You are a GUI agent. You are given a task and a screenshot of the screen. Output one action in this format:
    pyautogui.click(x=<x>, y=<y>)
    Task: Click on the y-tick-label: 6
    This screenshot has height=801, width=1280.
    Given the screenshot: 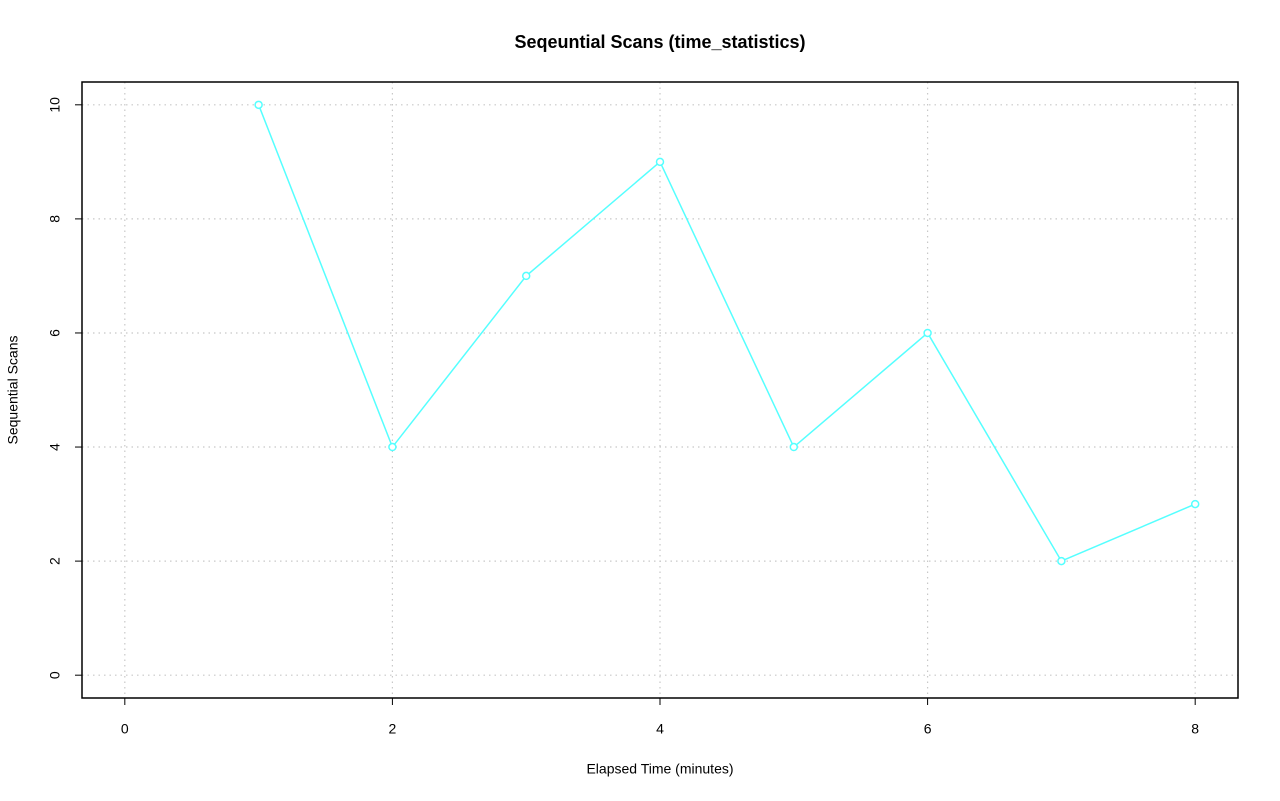 What is the action you would take?
    pyautogui.click(x=55, y=333)
    